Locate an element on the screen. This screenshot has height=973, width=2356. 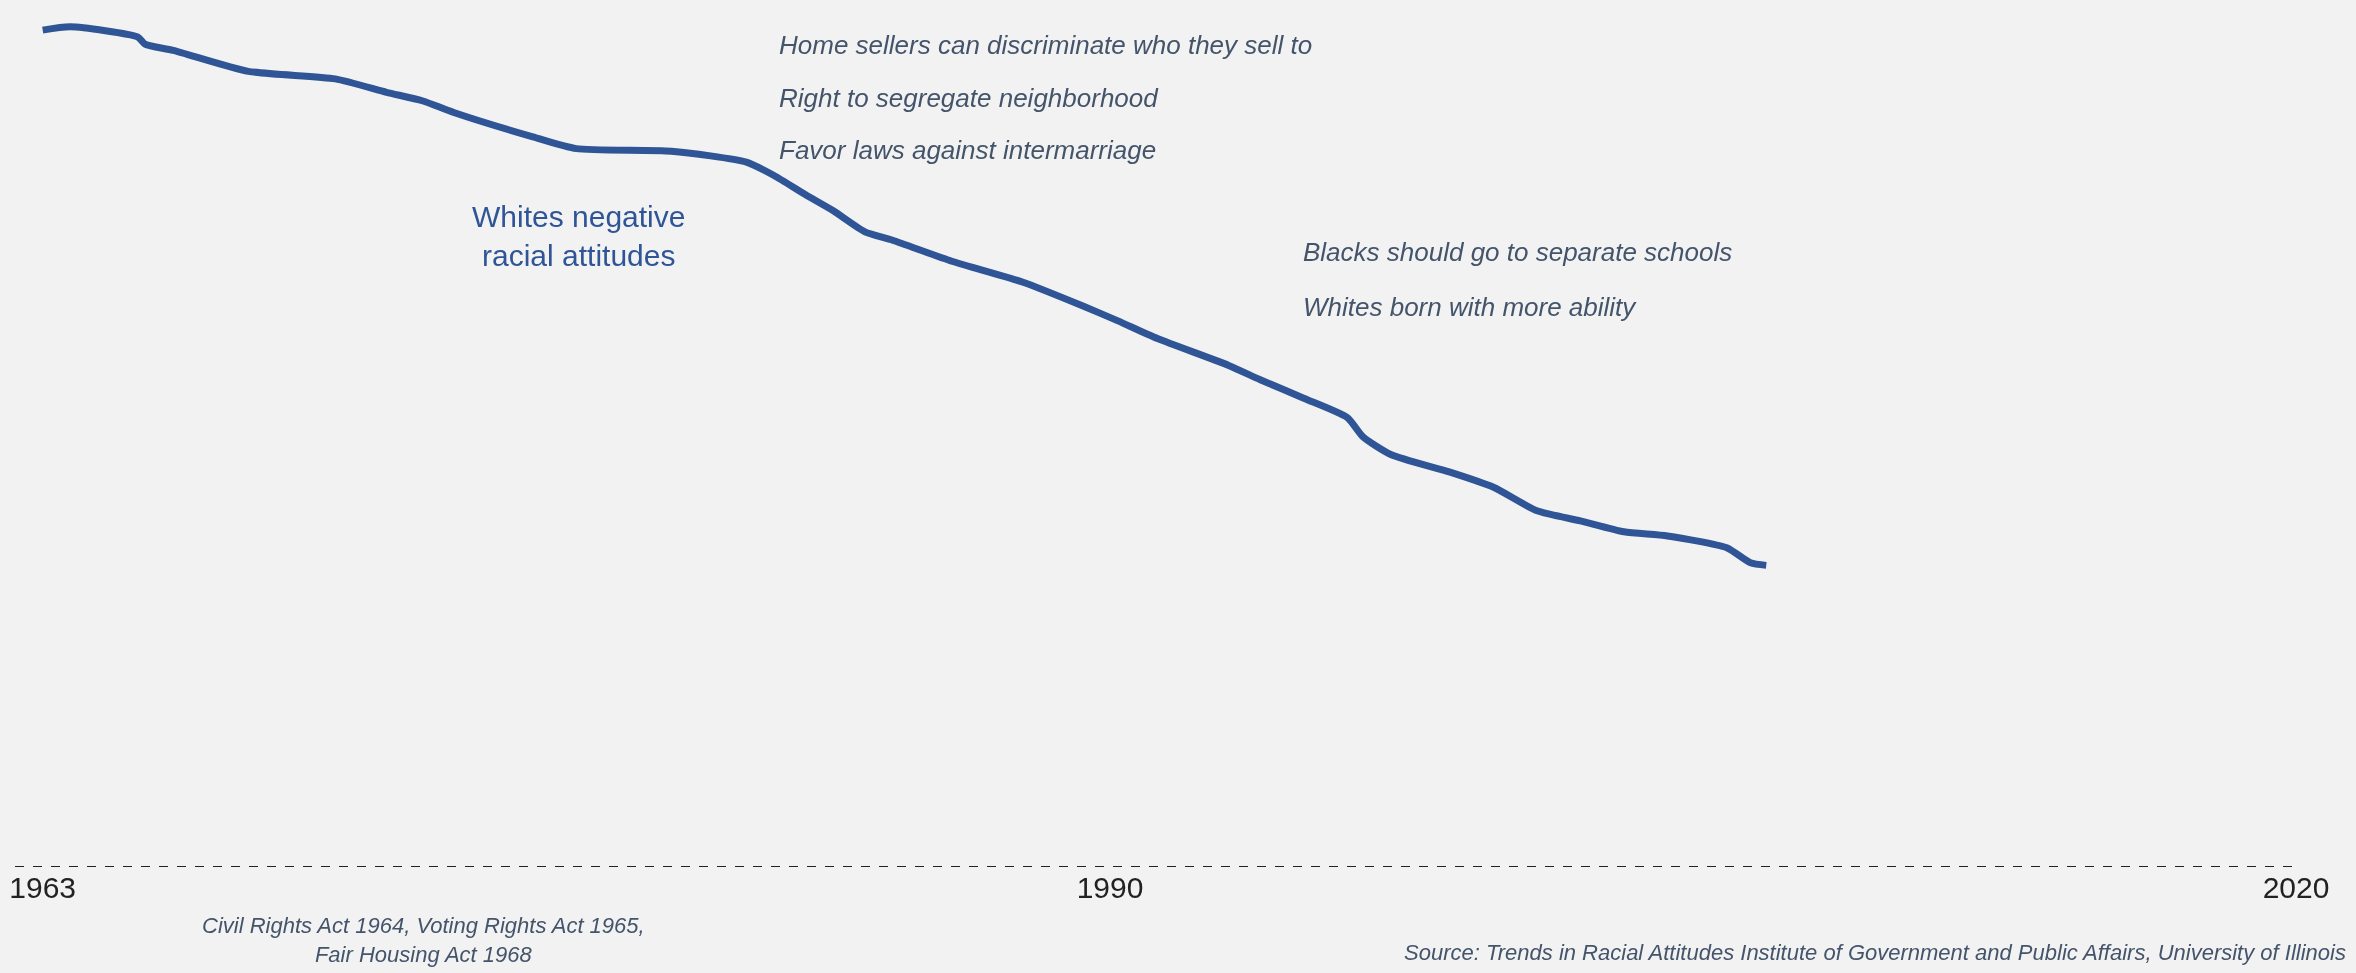
x-tick-label: 2020 is located at coordinates (2296, 887).